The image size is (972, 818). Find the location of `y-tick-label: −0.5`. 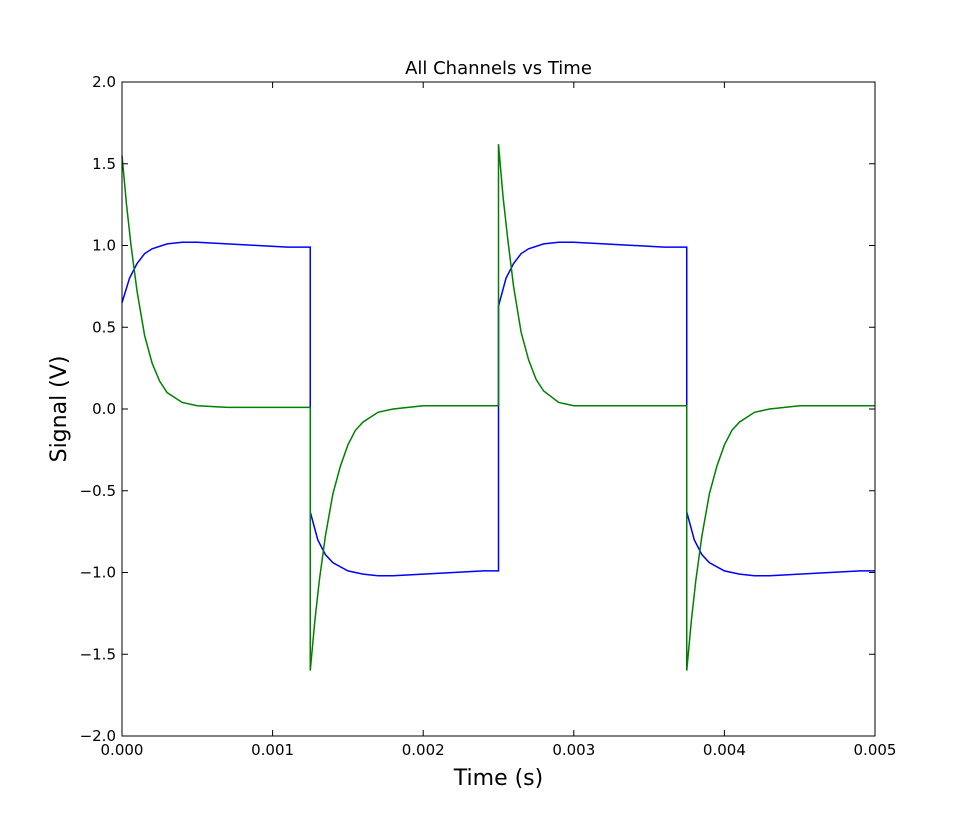

y-tick-label: −0.5 is located at coordinates (98, 491).